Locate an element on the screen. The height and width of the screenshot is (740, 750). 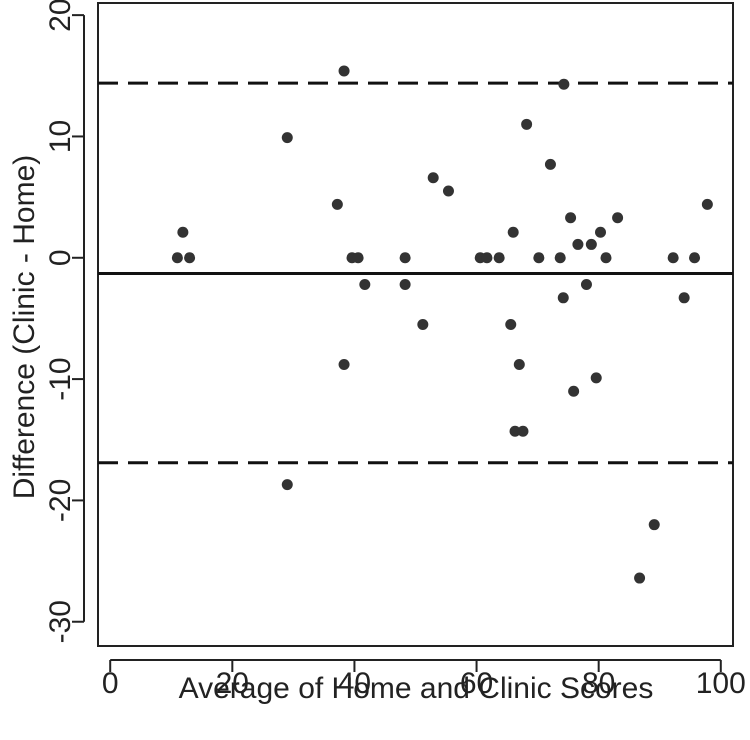
y-tick-label: 10 is located at coordinates (60, 136).